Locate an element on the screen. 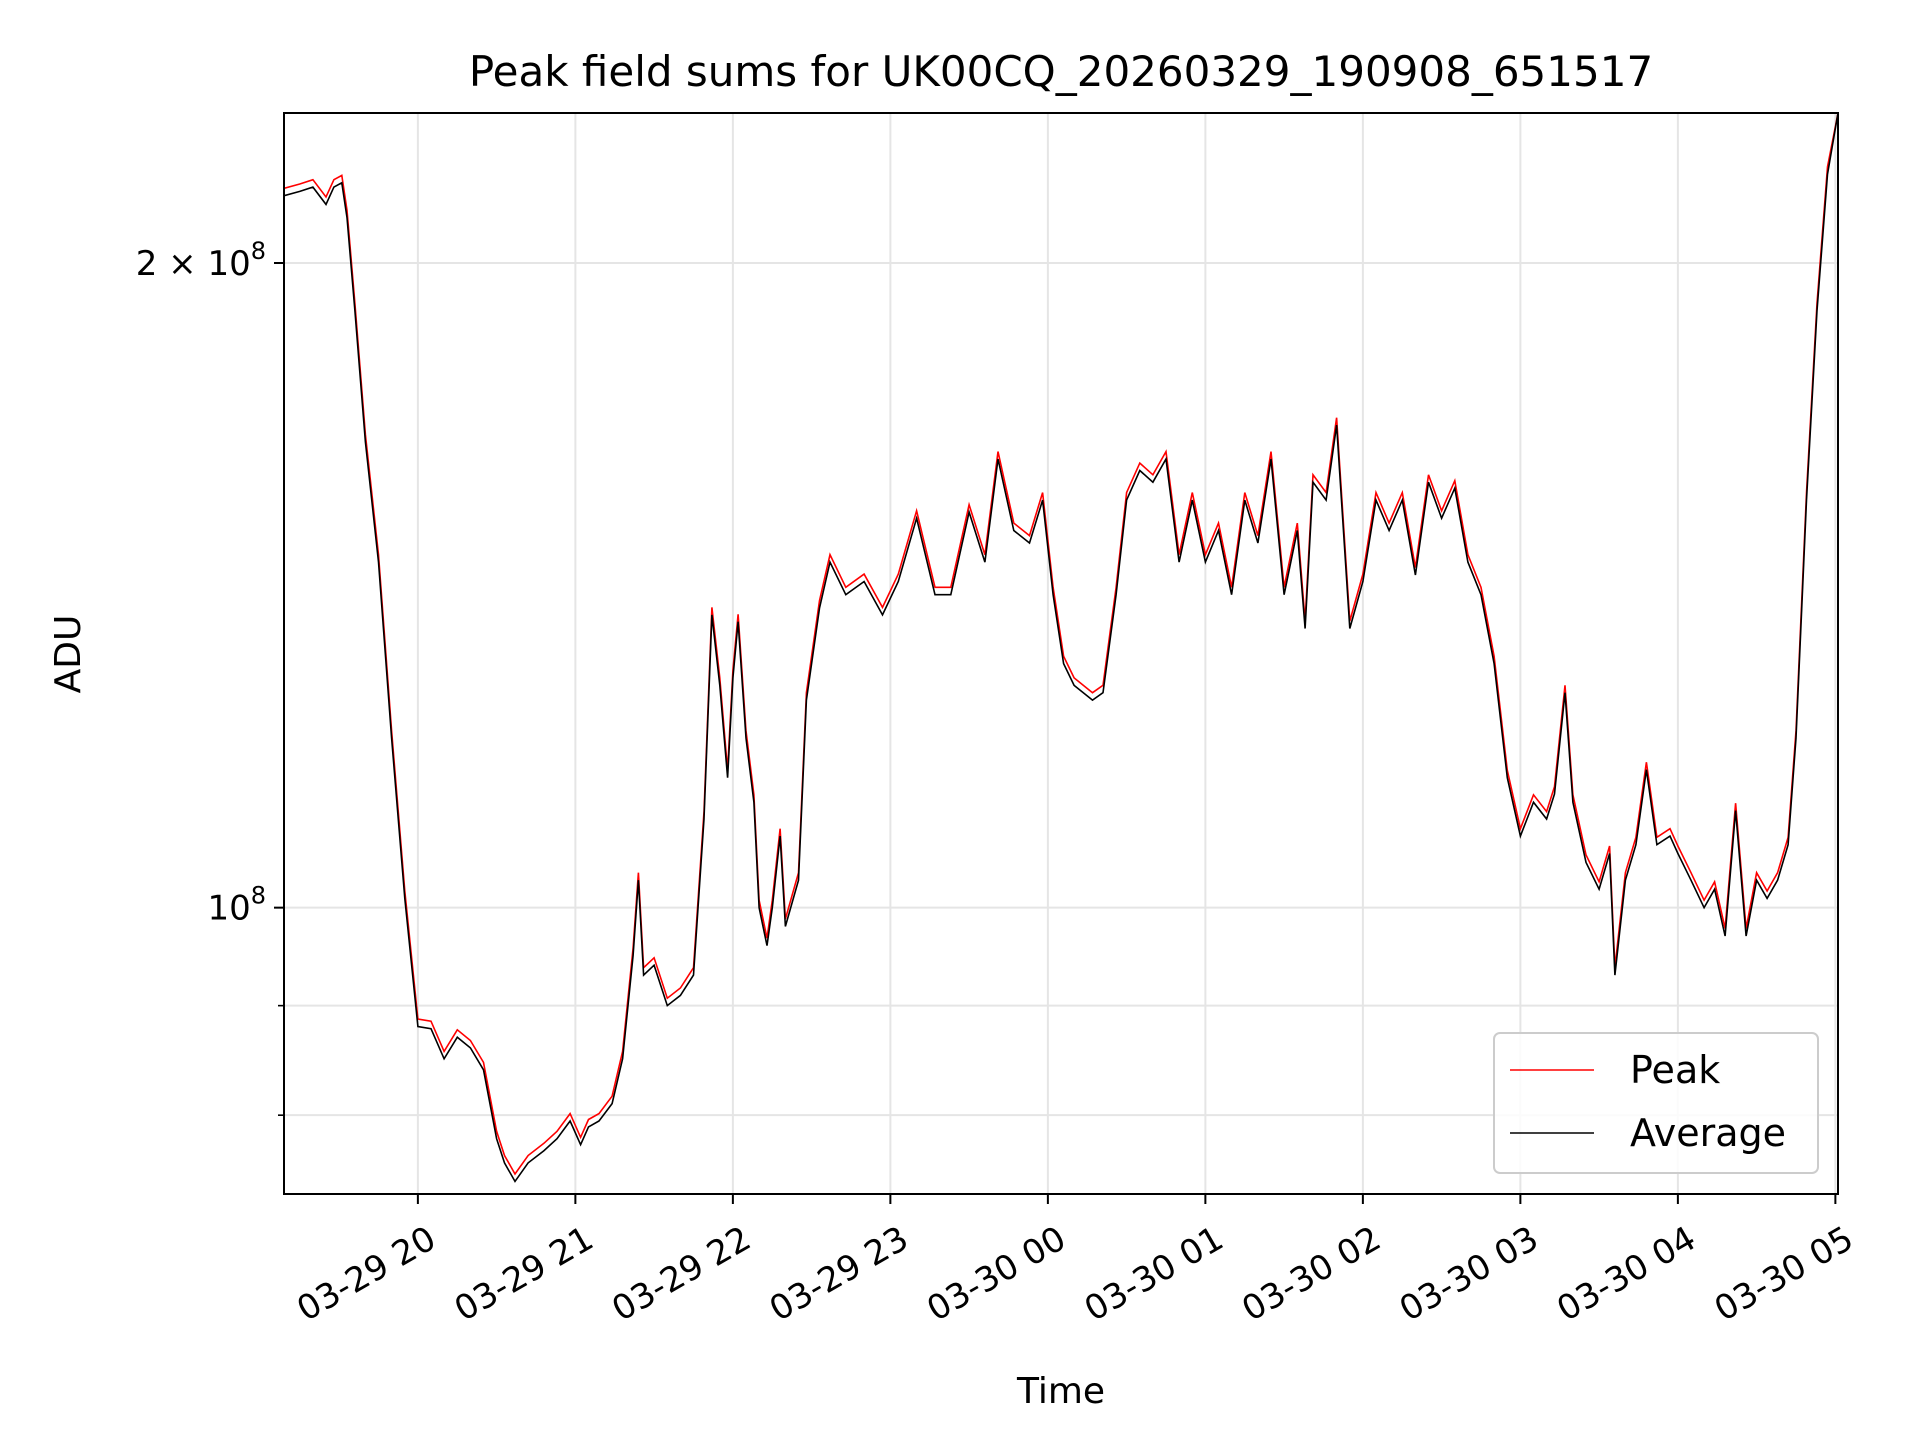 This screenshot has width=1920, height=1440. y-axis-label: ADU is located at coordinates (68, 654).